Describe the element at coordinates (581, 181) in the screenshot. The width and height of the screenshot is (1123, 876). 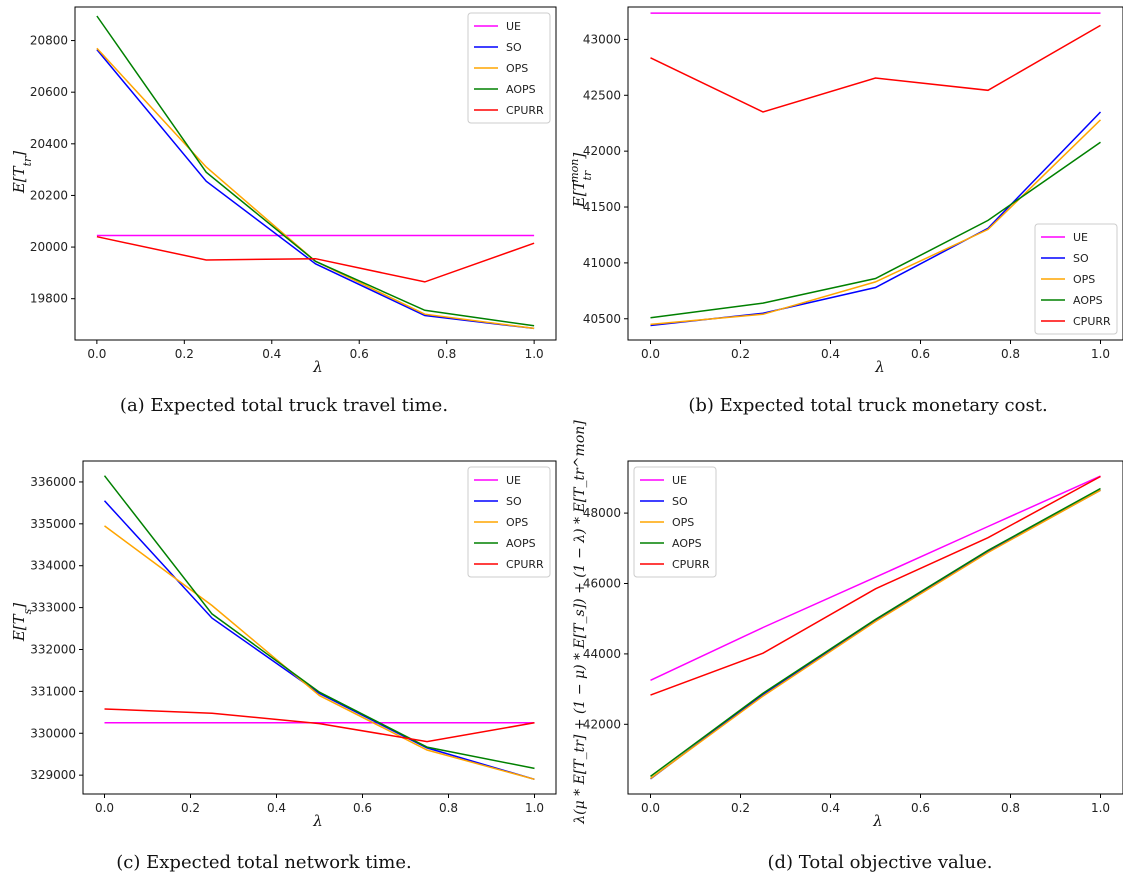
I see `ylabel-b: E[Ttrmon]` at that location.